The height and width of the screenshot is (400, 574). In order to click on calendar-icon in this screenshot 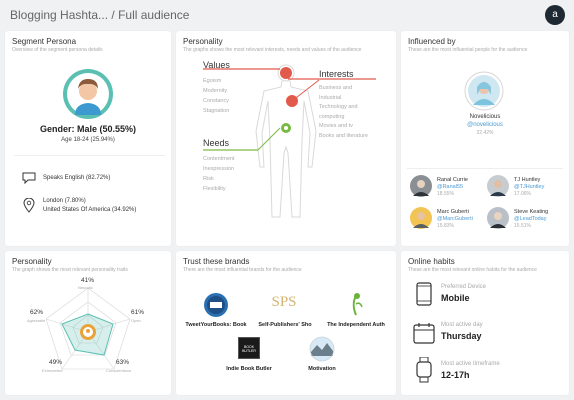, I will do `click(424, 333)`.